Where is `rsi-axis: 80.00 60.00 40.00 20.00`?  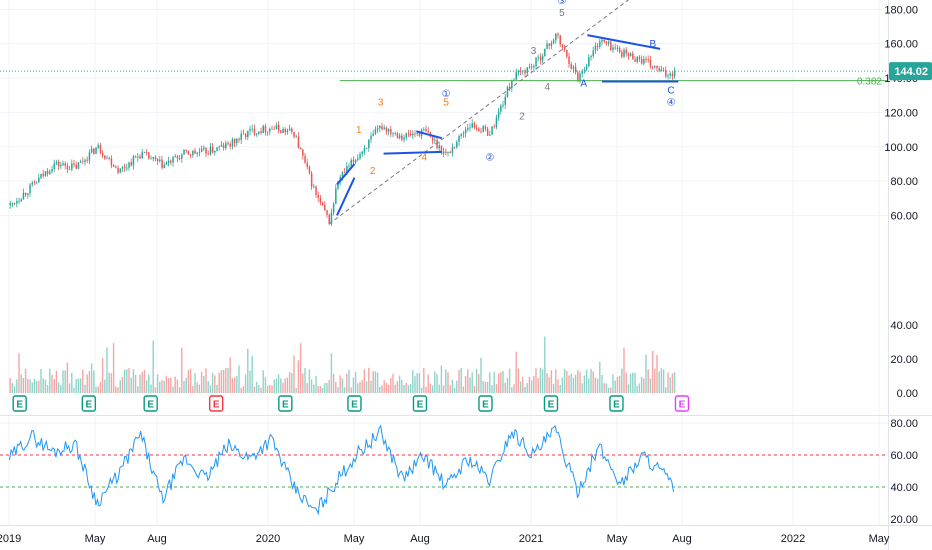 rsi-axis: 80.00 60.00 40.00 20.00 is located at coordinates (904, 472).